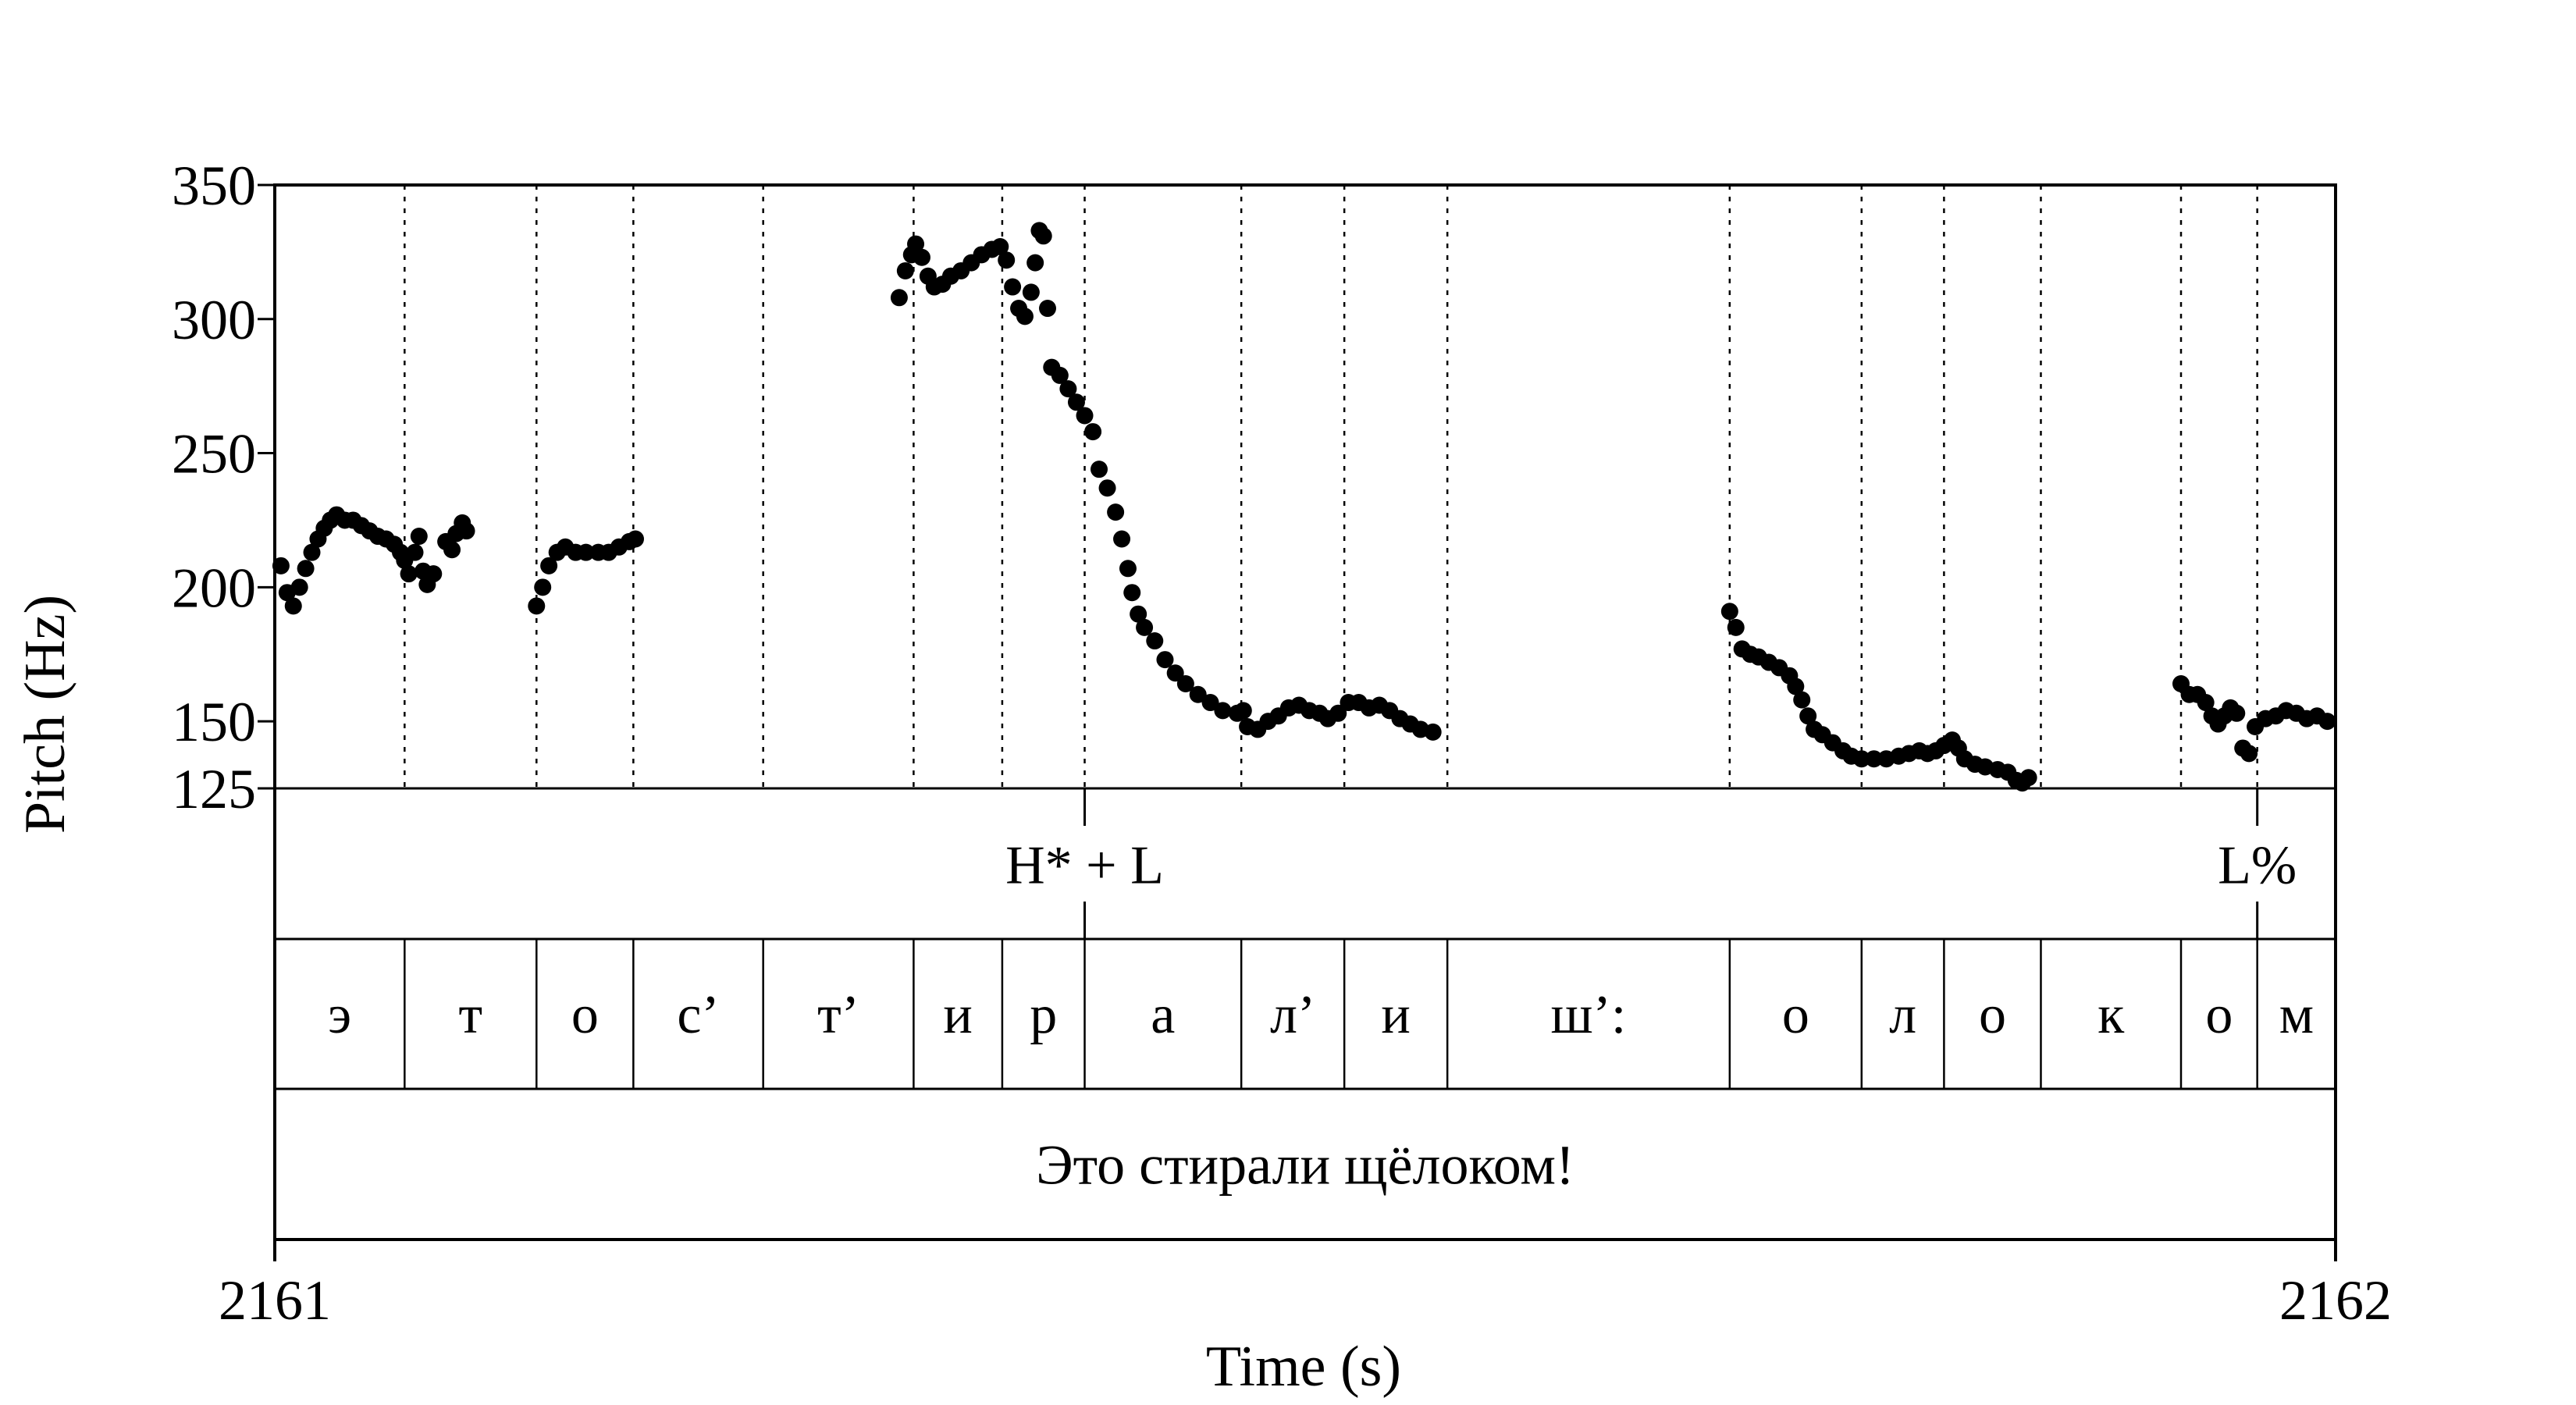 This screenshot has height=1405, width=2576. What do you see at coordinates (2111, 1015) in the screenshot?
I see `segment-label: к` at bounding box center [2111, 1015].